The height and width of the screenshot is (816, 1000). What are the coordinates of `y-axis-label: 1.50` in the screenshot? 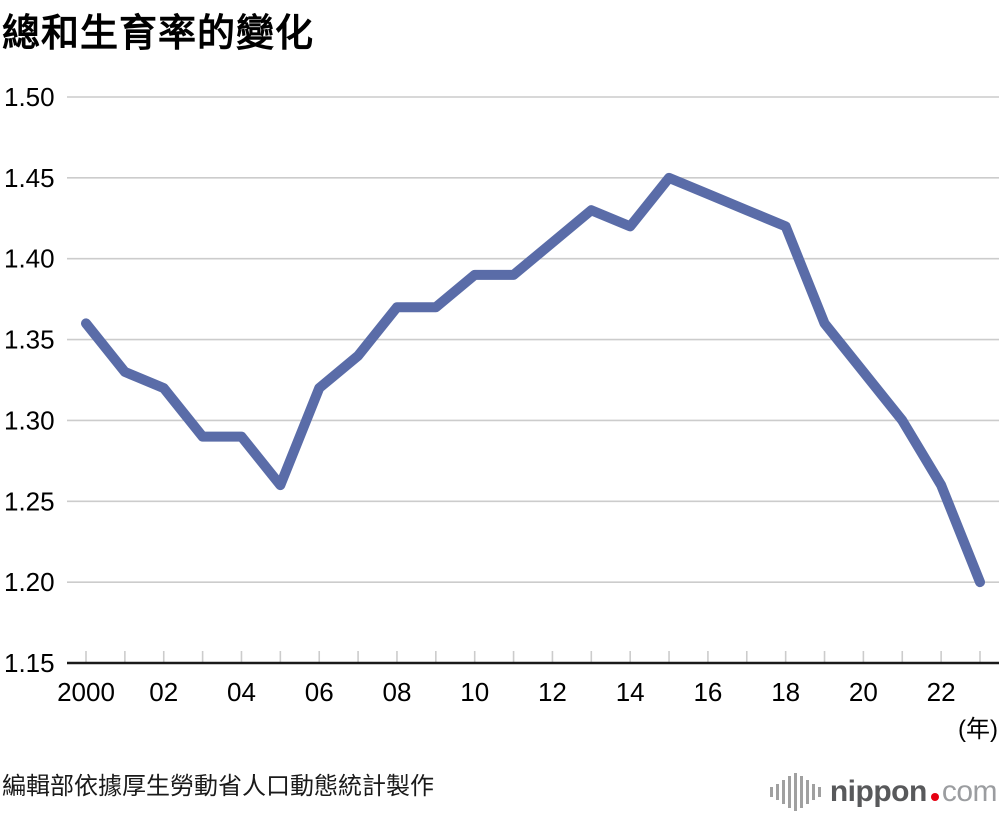 It's located at (29, 97).